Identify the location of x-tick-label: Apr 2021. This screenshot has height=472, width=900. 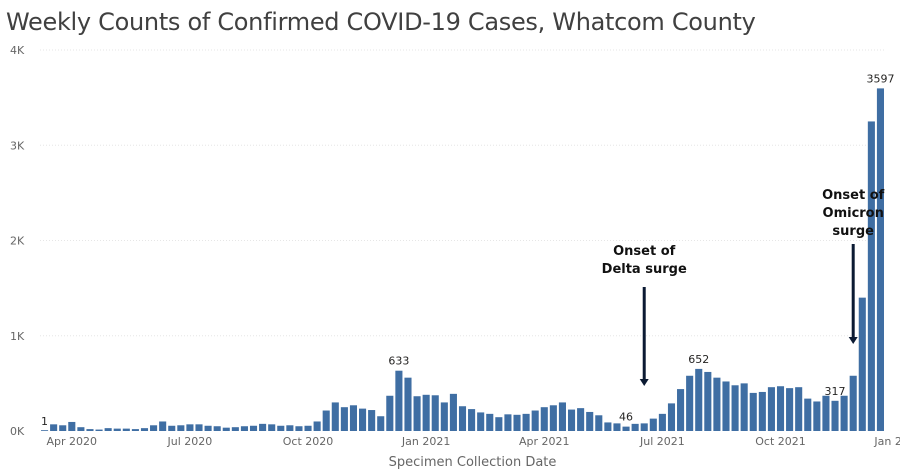
(544, 441).